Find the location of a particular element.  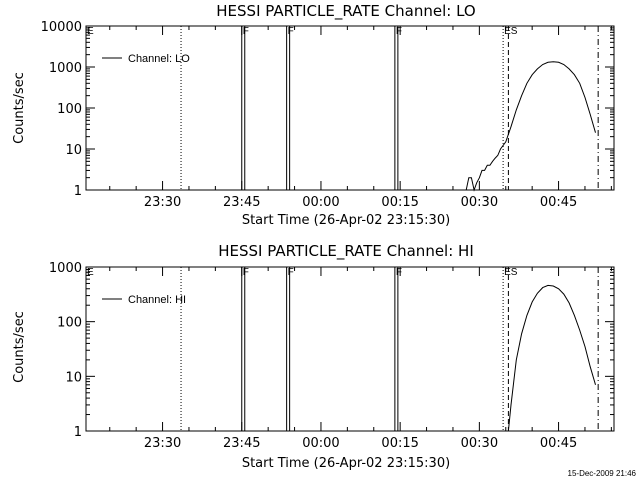

print-timestamp: 15-Dec-2009 21:46 is located at coordinates (602, 473).